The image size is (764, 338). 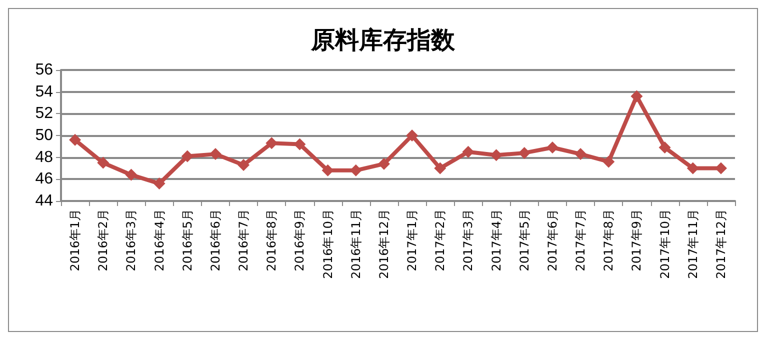 I want to click on x-tick-label: 2016年5月, so click(x=187, y=240).